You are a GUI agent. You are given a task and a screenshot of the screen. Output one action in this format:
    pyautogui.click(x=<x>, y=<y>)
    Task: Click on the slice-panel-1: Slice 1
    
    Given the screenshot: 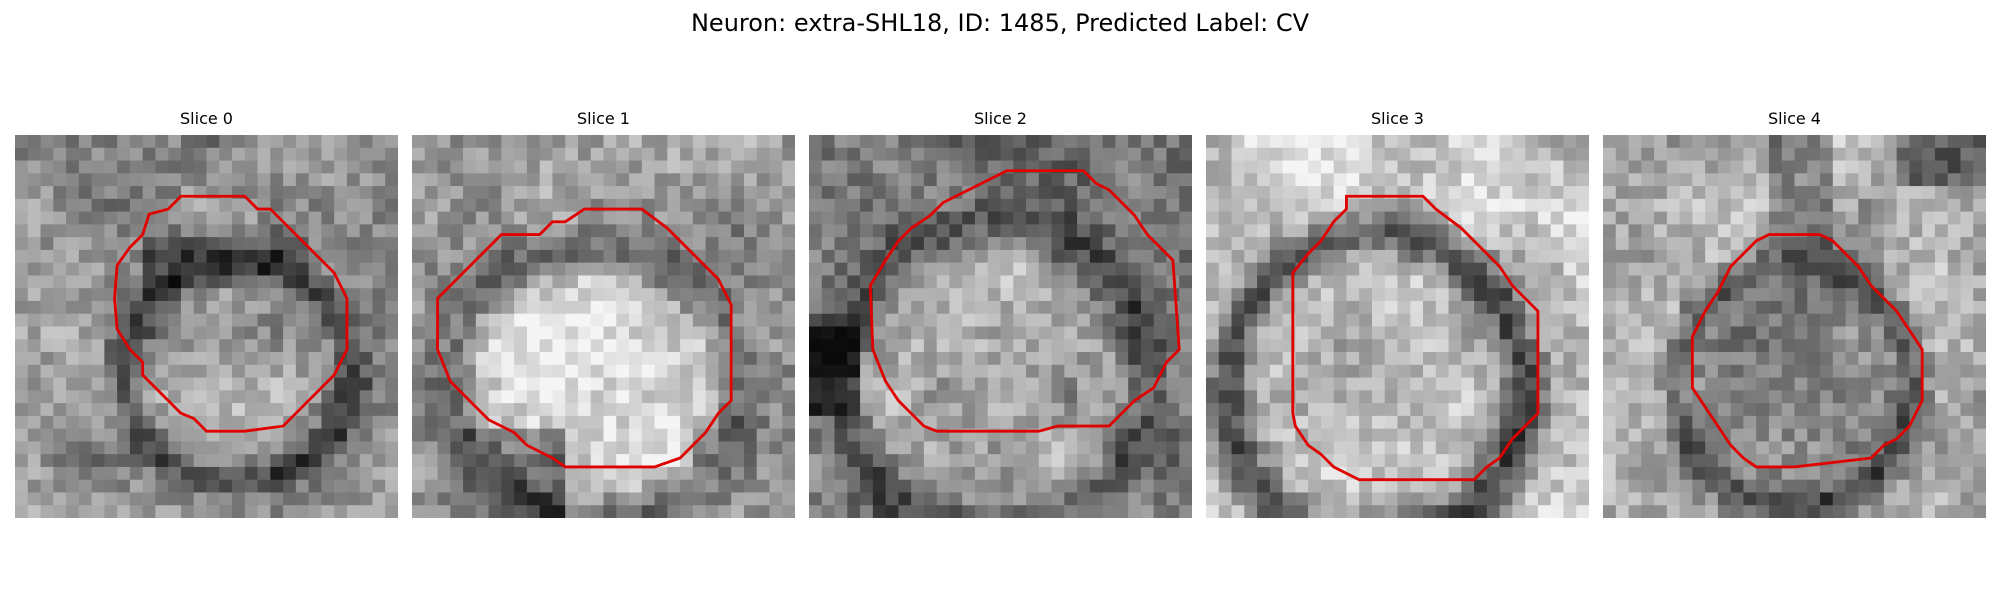 What is the action you would take?
    pyautogui.click(x=603, y=314)
    